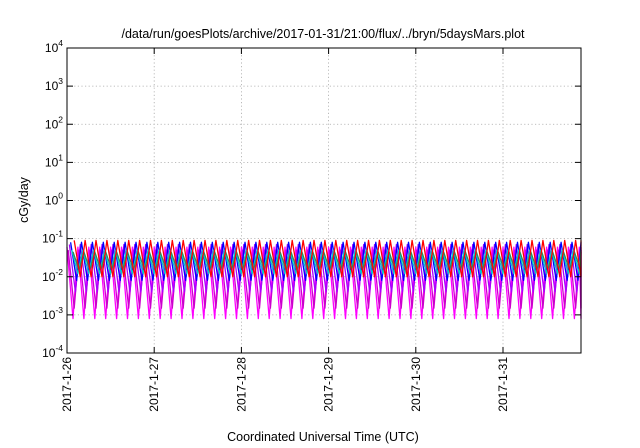 This screenshot has width=640, height=448. What do you see at coordinates (24, 199) in the screenshot?
I see `y-axis-label: cGy/day` at bounding box center [24, 199].